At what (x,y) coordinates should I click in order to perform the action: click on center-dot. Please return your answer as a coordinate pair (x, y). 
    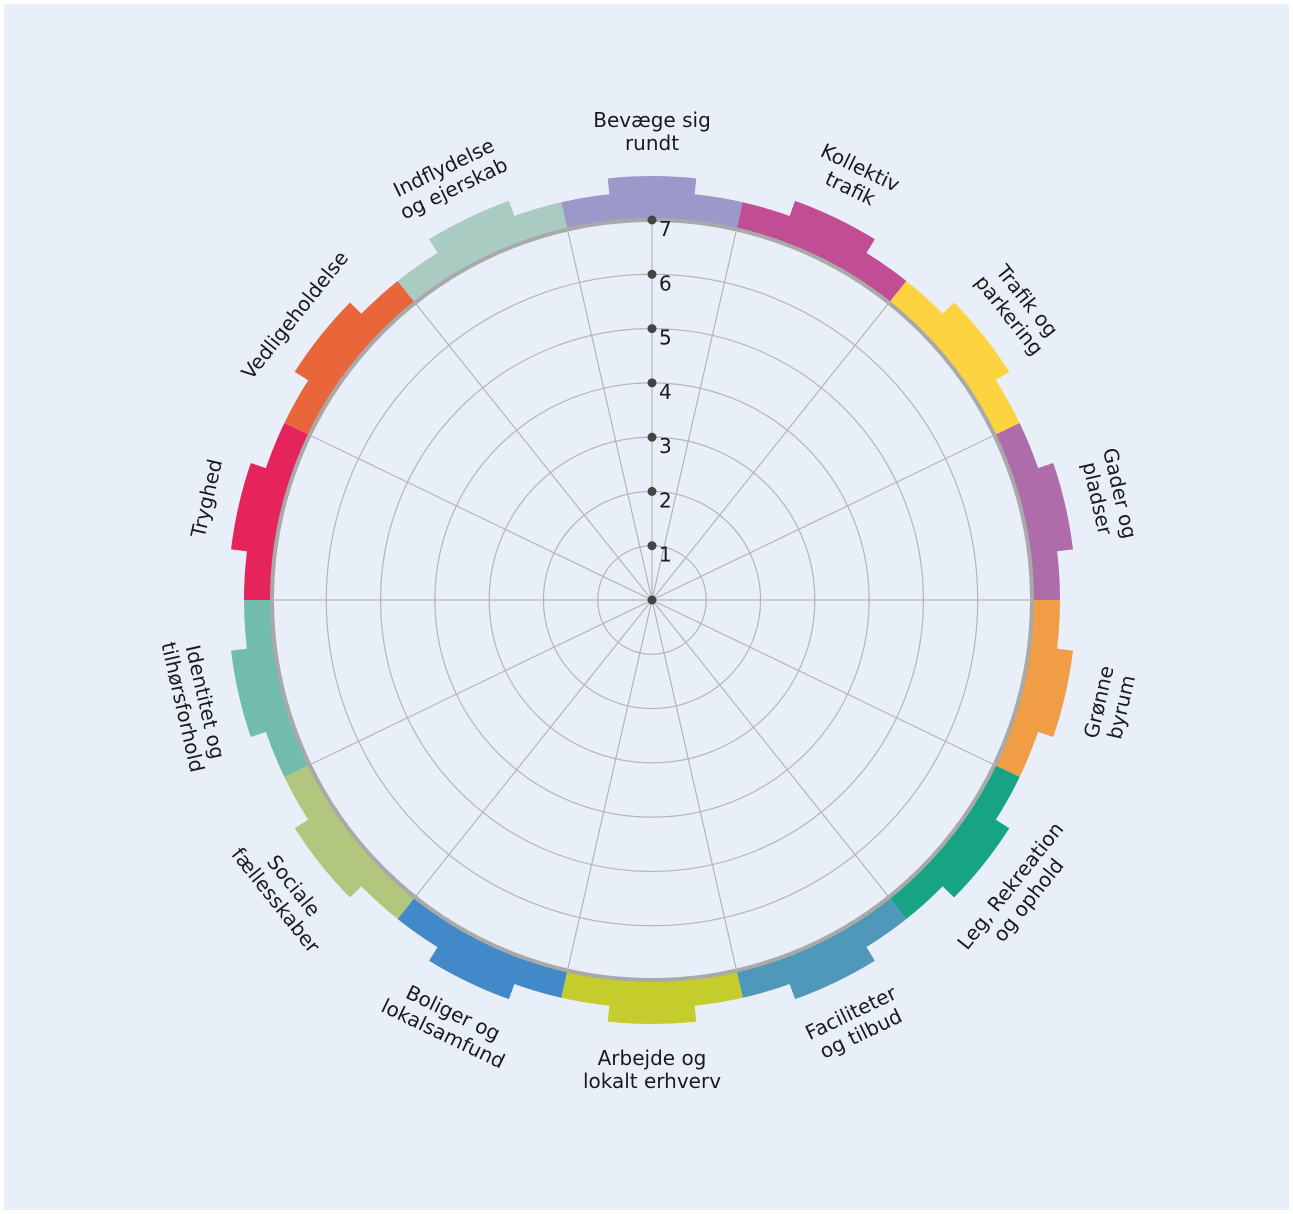
    Looking at the image, I should click on (652, 600).